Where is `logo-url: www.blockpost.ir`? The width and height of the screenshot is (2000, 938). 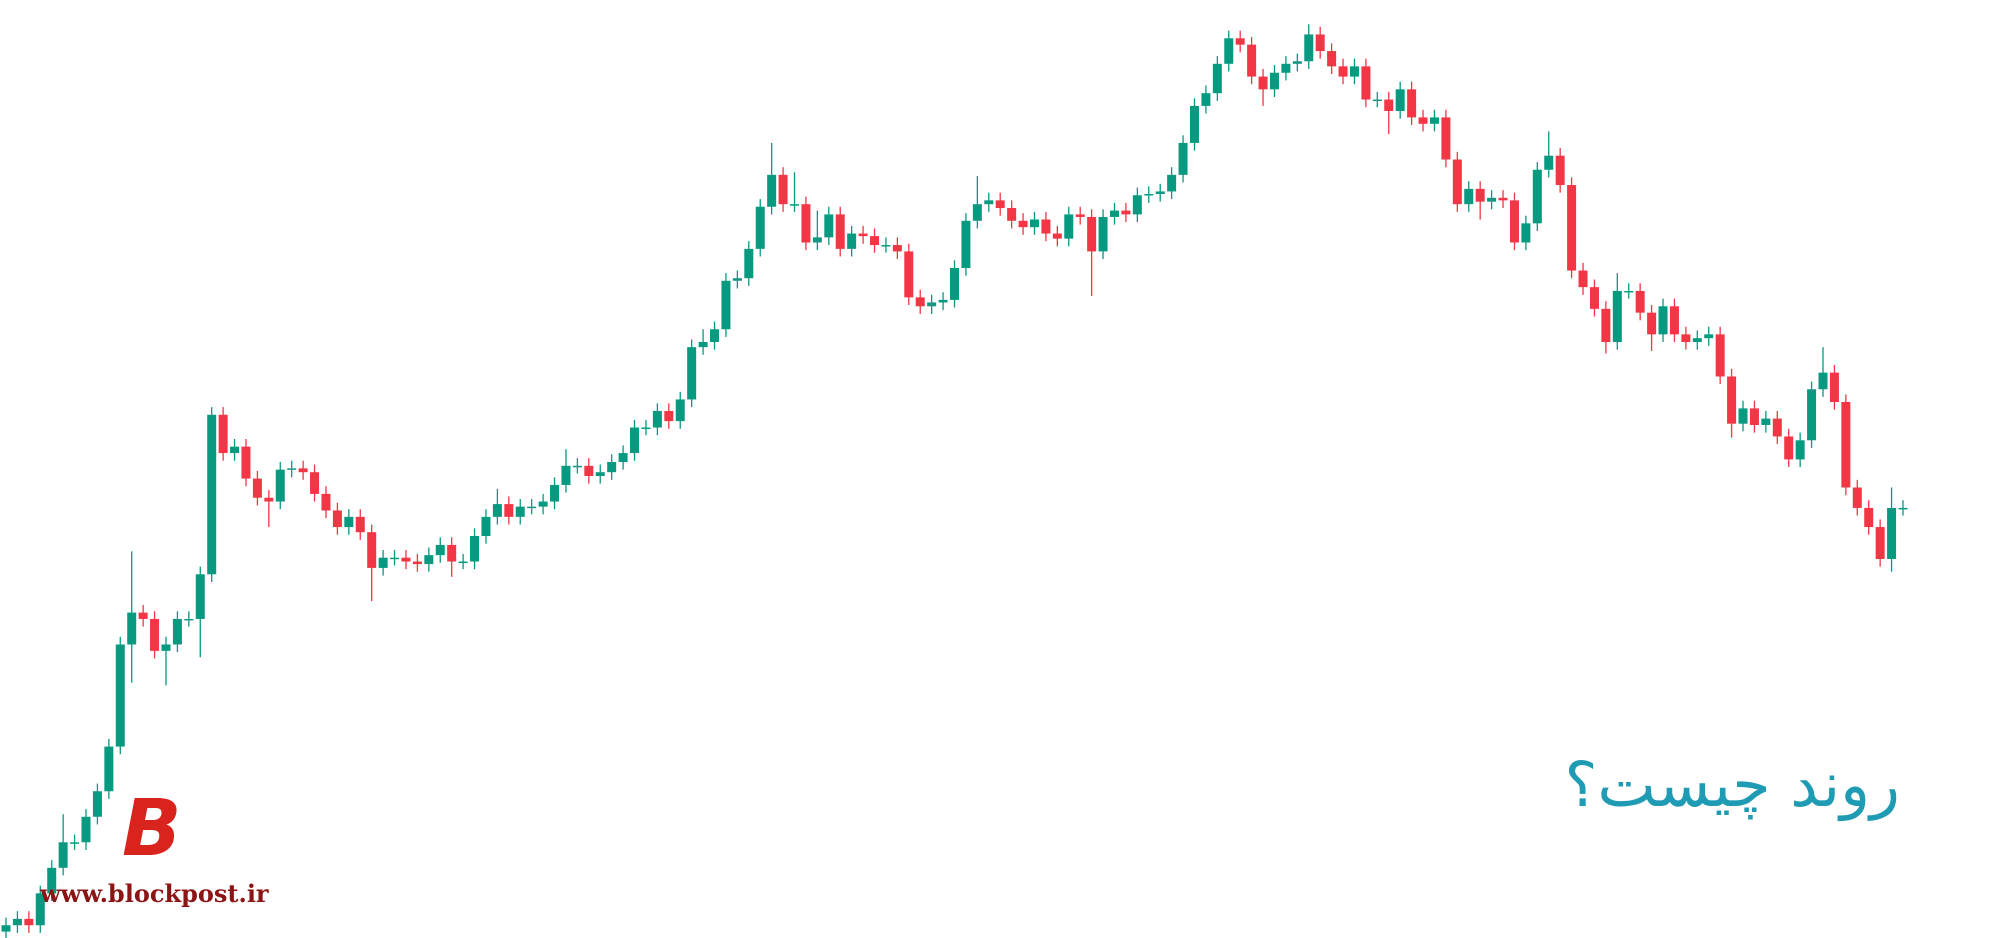 logo-url: www.blockpost.ir is located at coordinates (154, 893).